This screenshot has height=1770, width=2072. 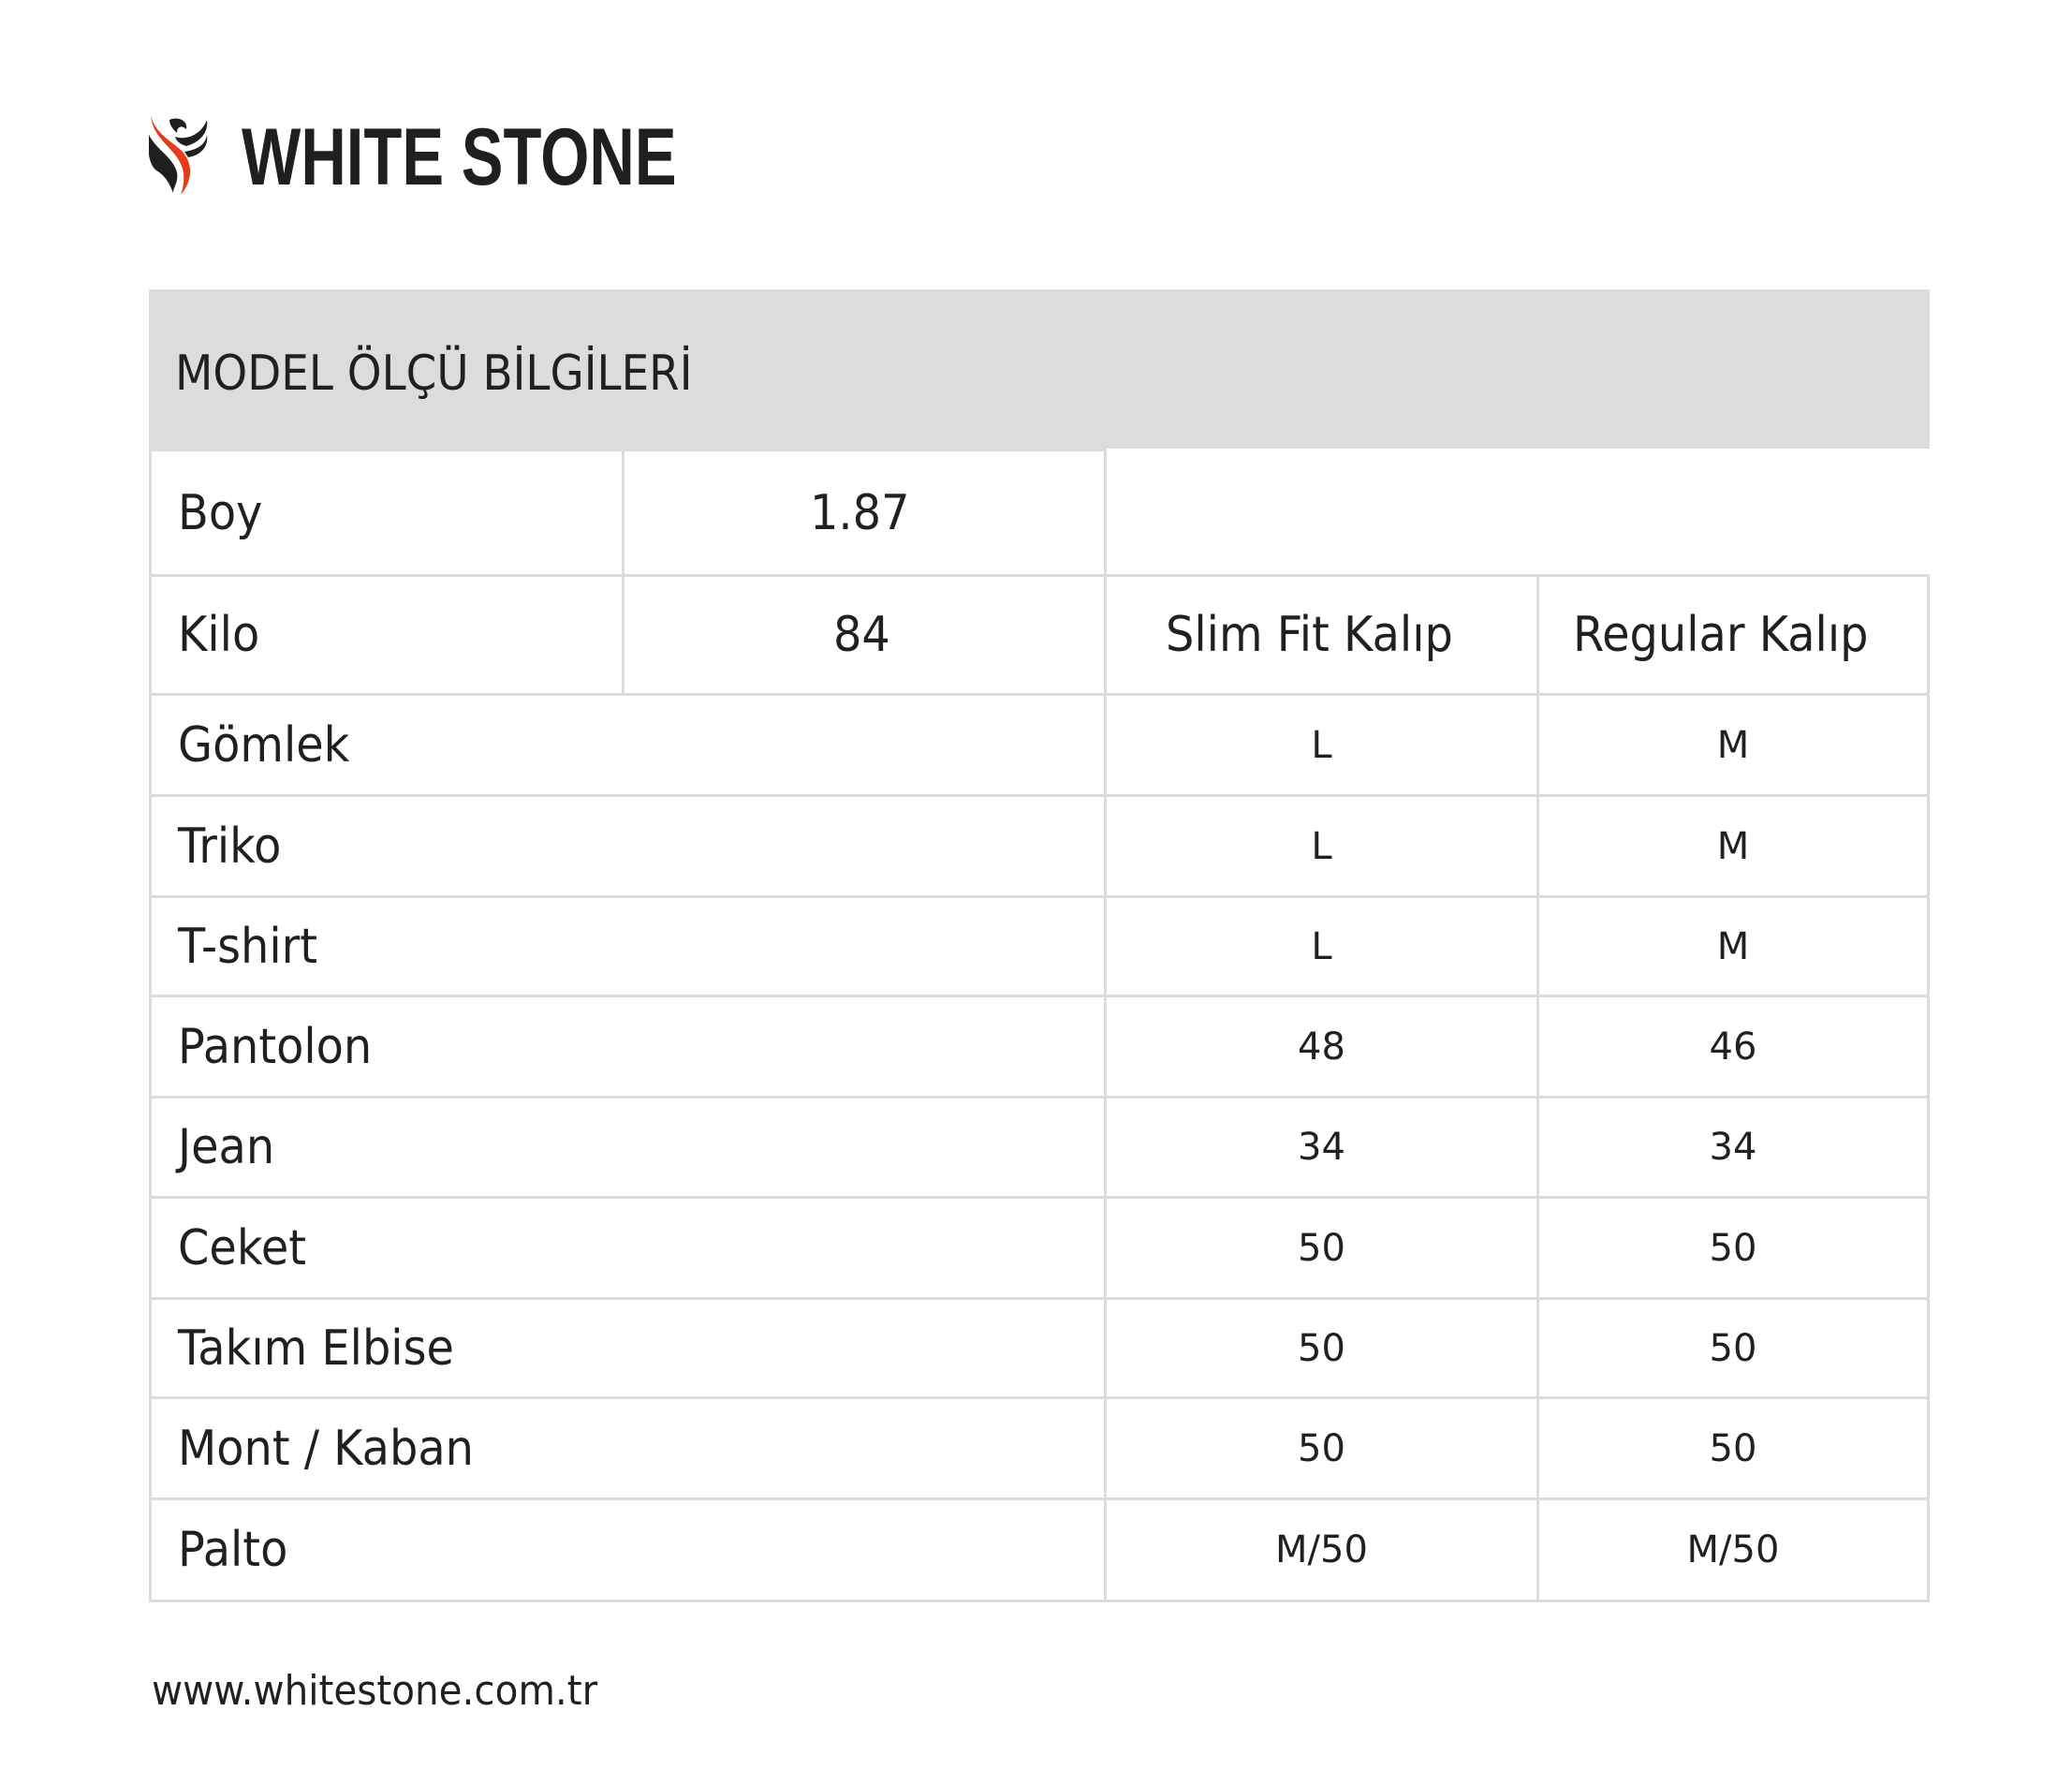 I want to click on row-slim-size: M/50, so click(x=1321, y=1550).